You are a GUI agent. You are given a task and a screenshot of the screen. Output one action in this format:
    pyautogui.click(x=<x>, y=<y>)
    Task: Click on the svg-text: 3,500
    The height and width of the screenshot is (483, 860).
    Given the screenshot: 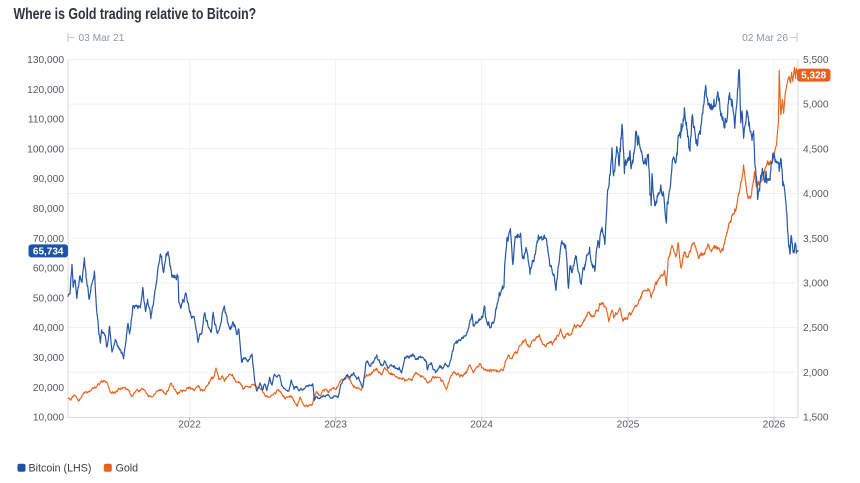 What is the action you would take?
    pyautogui.click(x=816, y=239)
    